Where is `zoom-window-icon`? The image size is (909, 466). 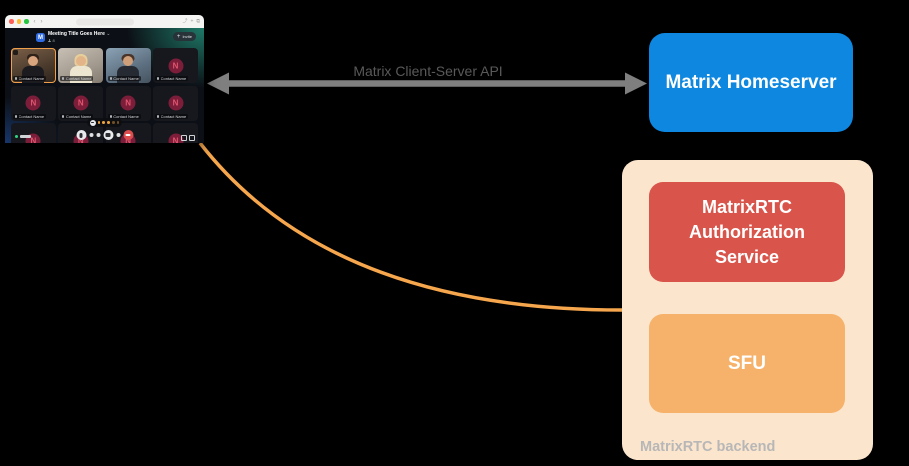 zoom-window-icon is located at coordinates (26, 21).